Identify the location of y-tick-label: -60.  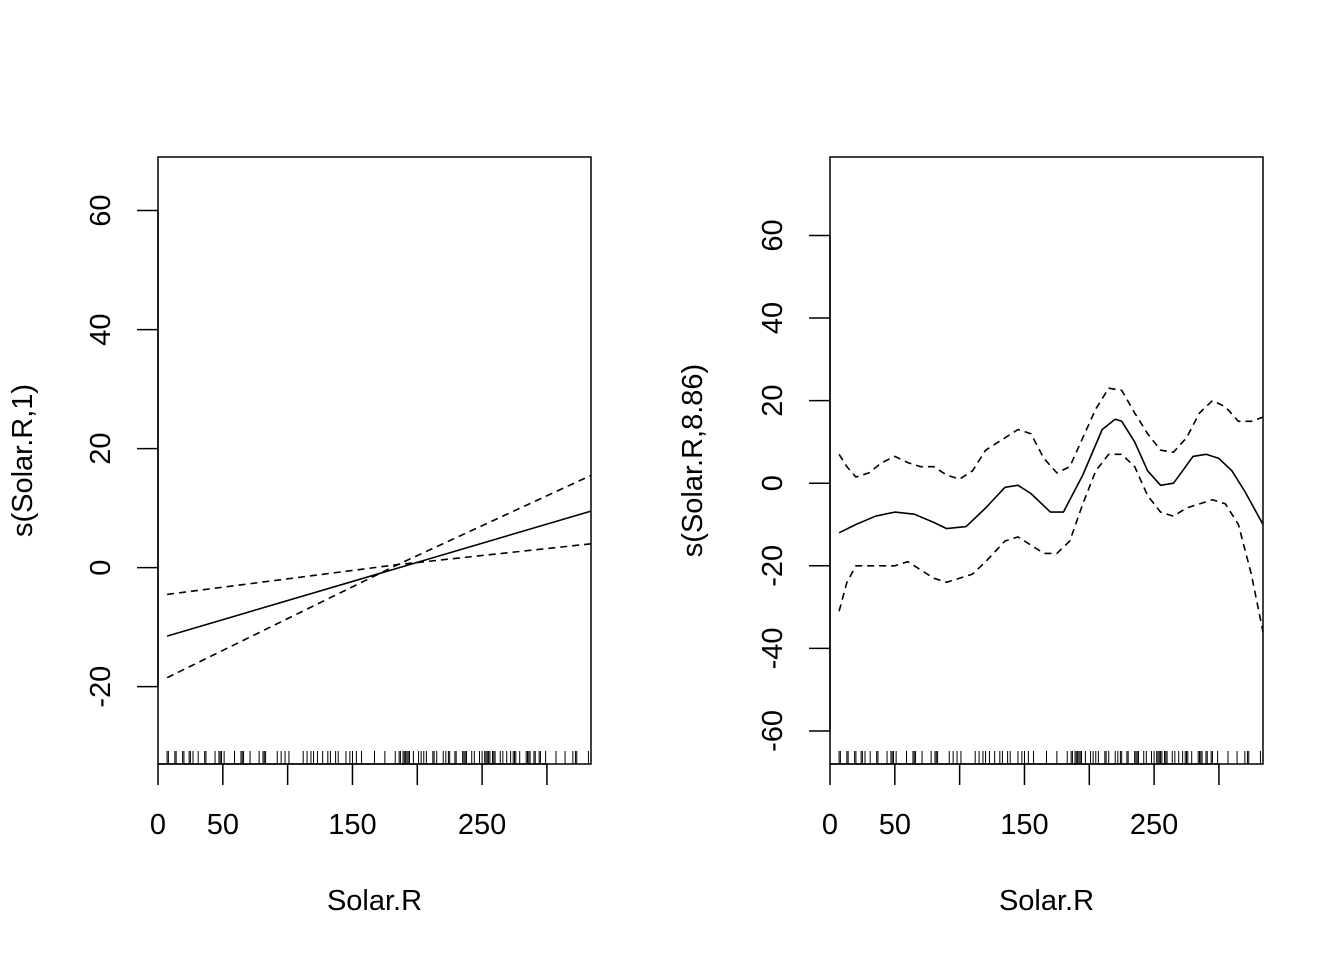
(773, 731).